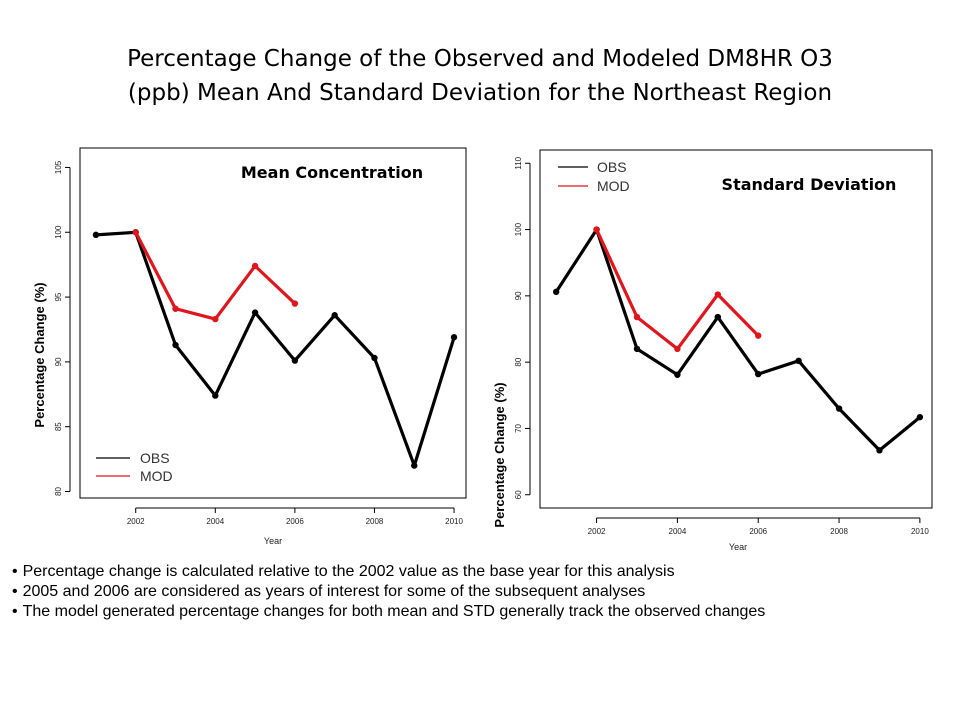  Describe the element at coordinates (332, 172) in the screenshot. I see `chart-title: Mean Concentration` at that location.